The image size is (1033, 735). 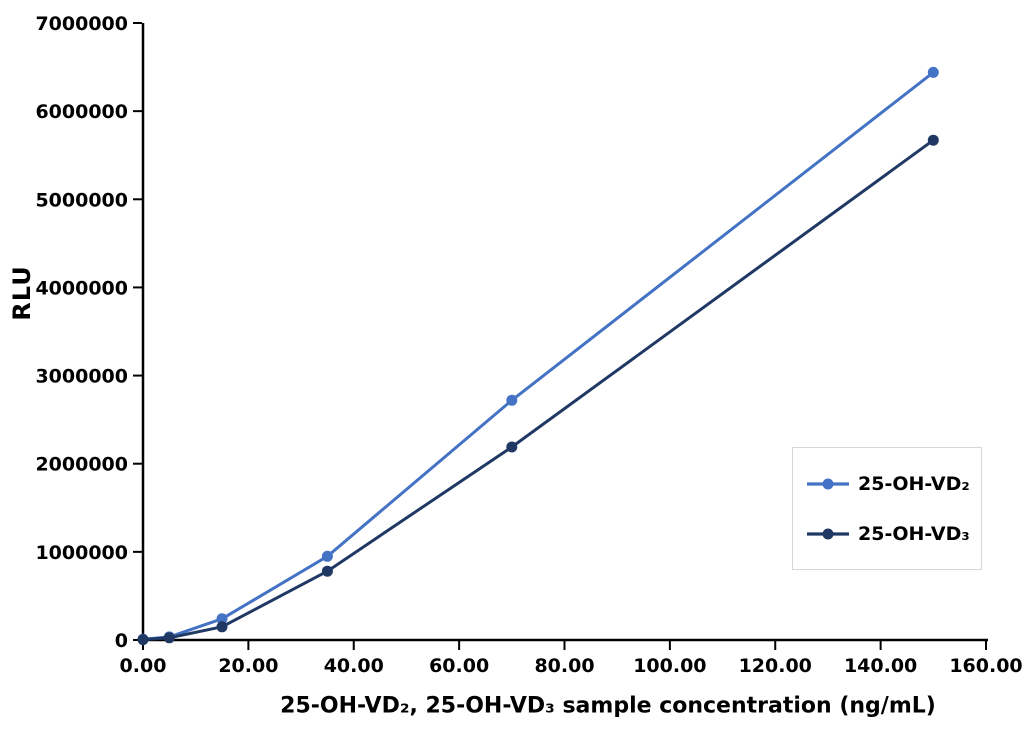 I want to click on x-tick-label: 0.00, so click(x=143, y=666).